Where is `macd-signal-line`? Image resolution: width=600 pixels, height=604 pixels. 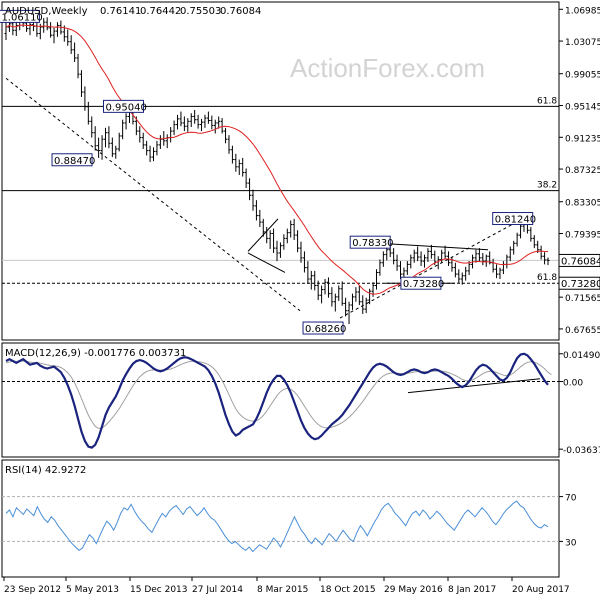 macd-signal-line is located at coordinates (278, 394).